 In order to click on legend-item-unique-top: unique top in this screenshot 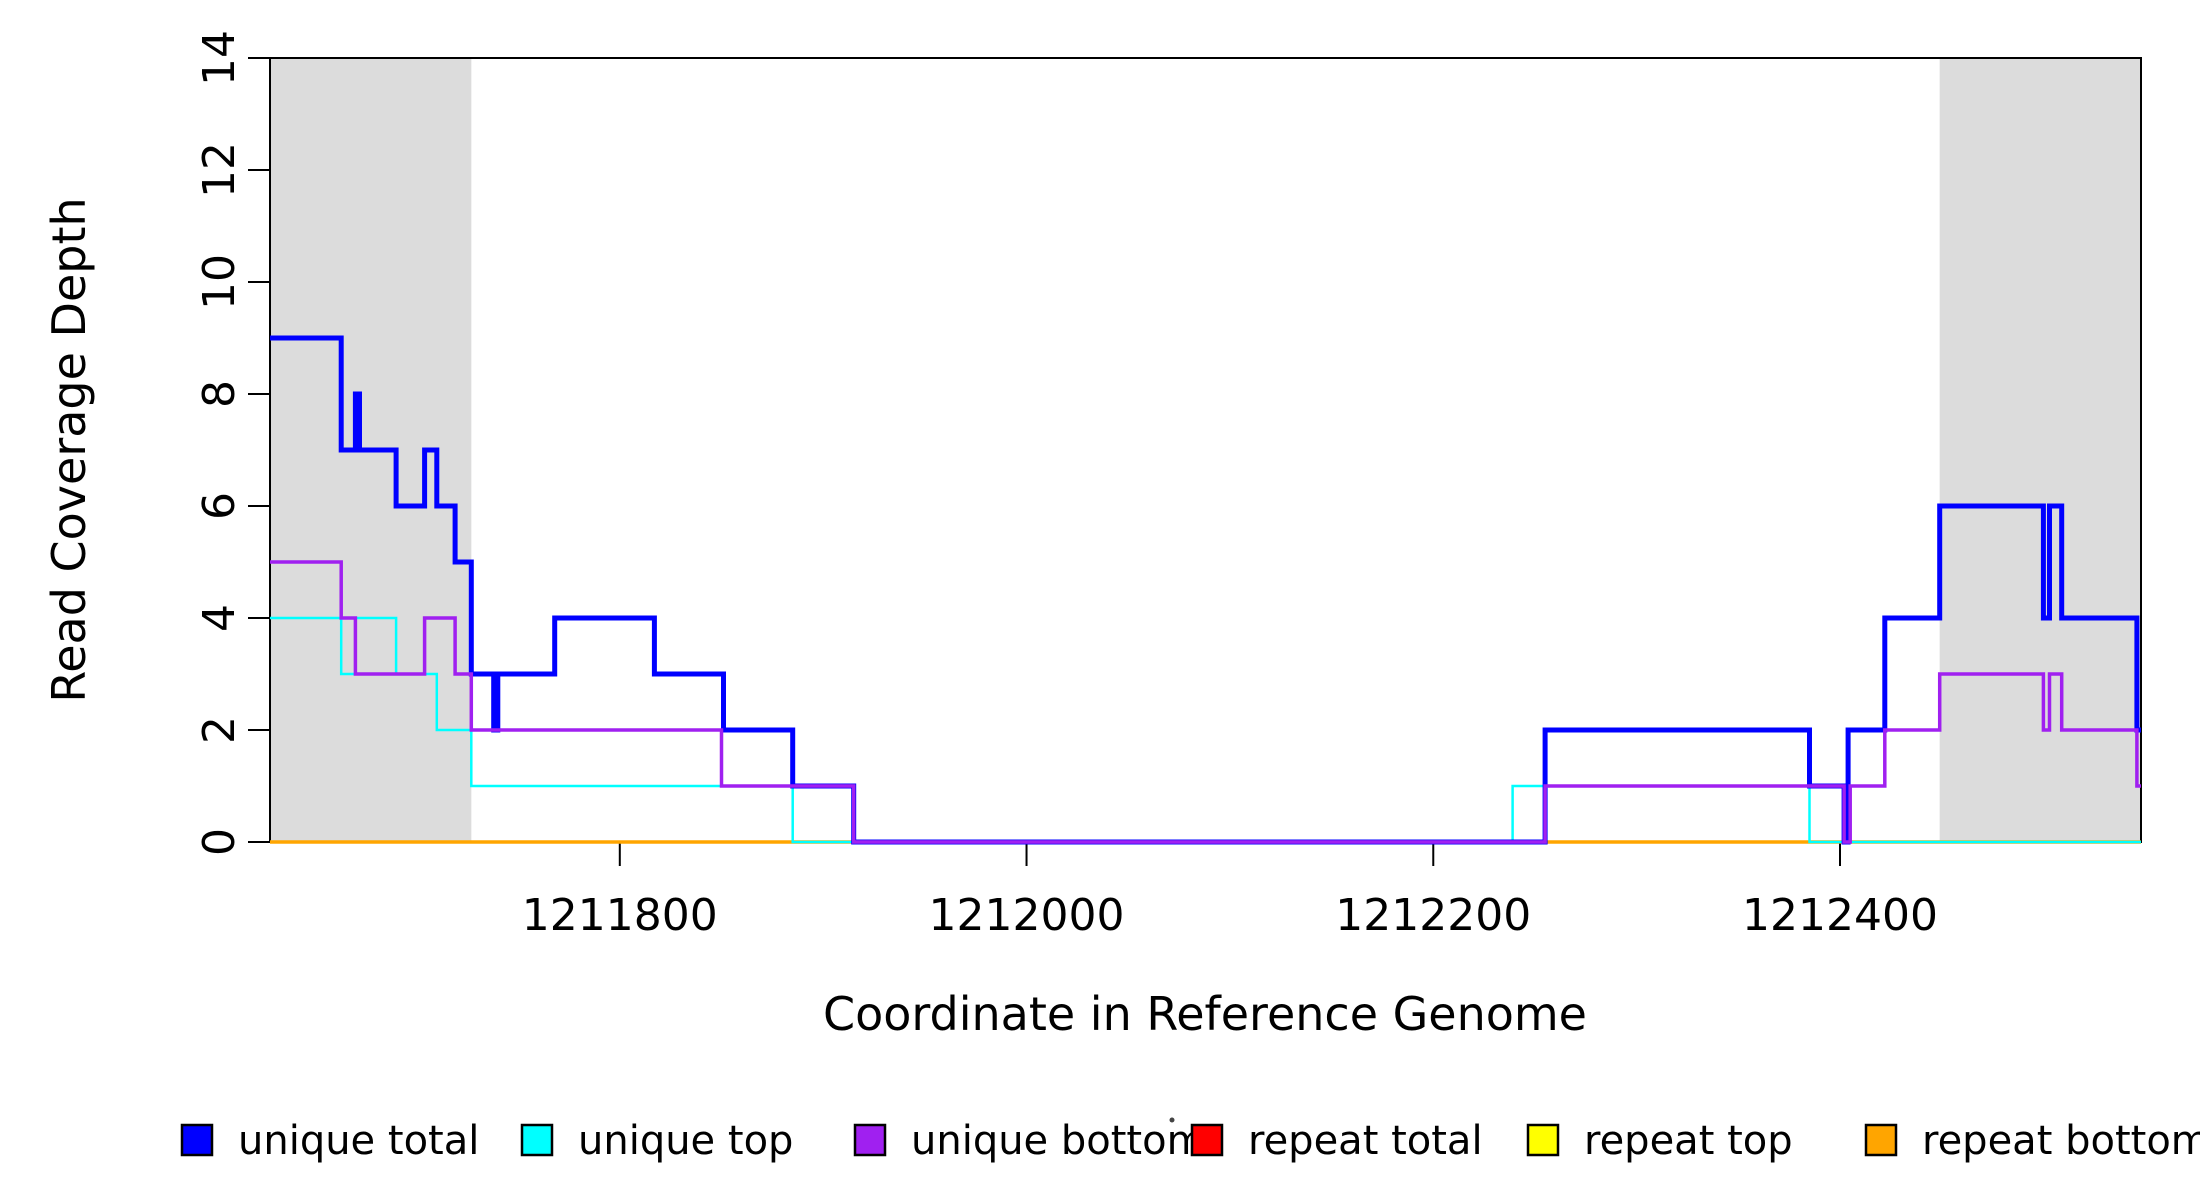, I will do `click(656, 1141)`.